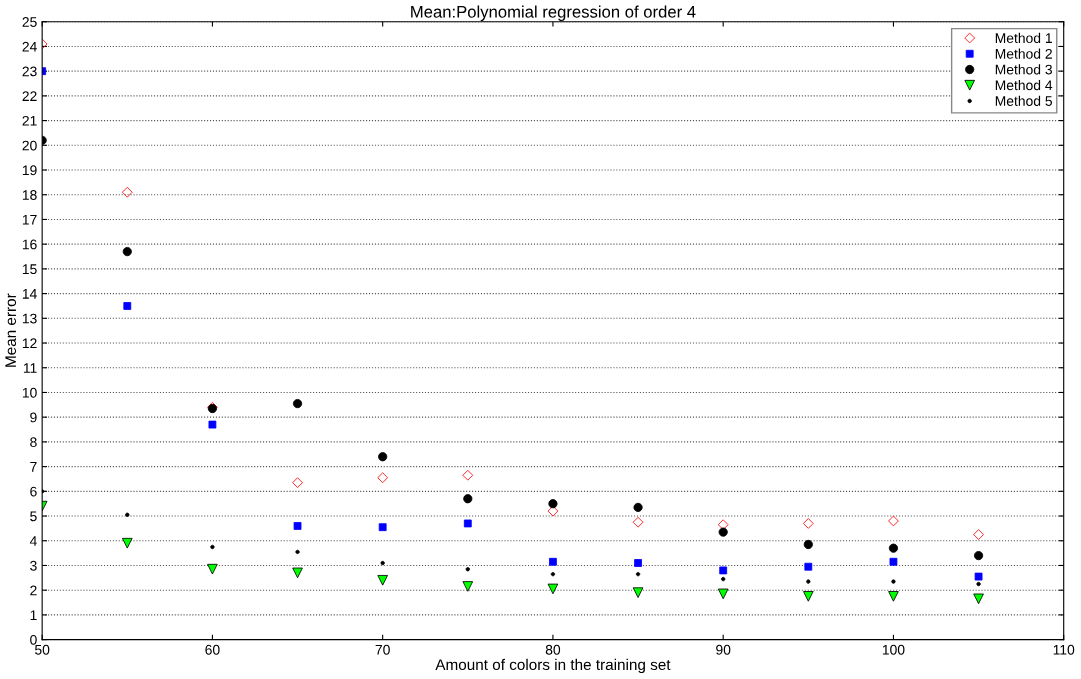 The height and width of the screenshot is (679, 1081). What do you see at coordinates (553, 13) in the screenshot?
I see `chart-title: Mean:Polynomial regression of order 4` at bounding box center [553, 13].